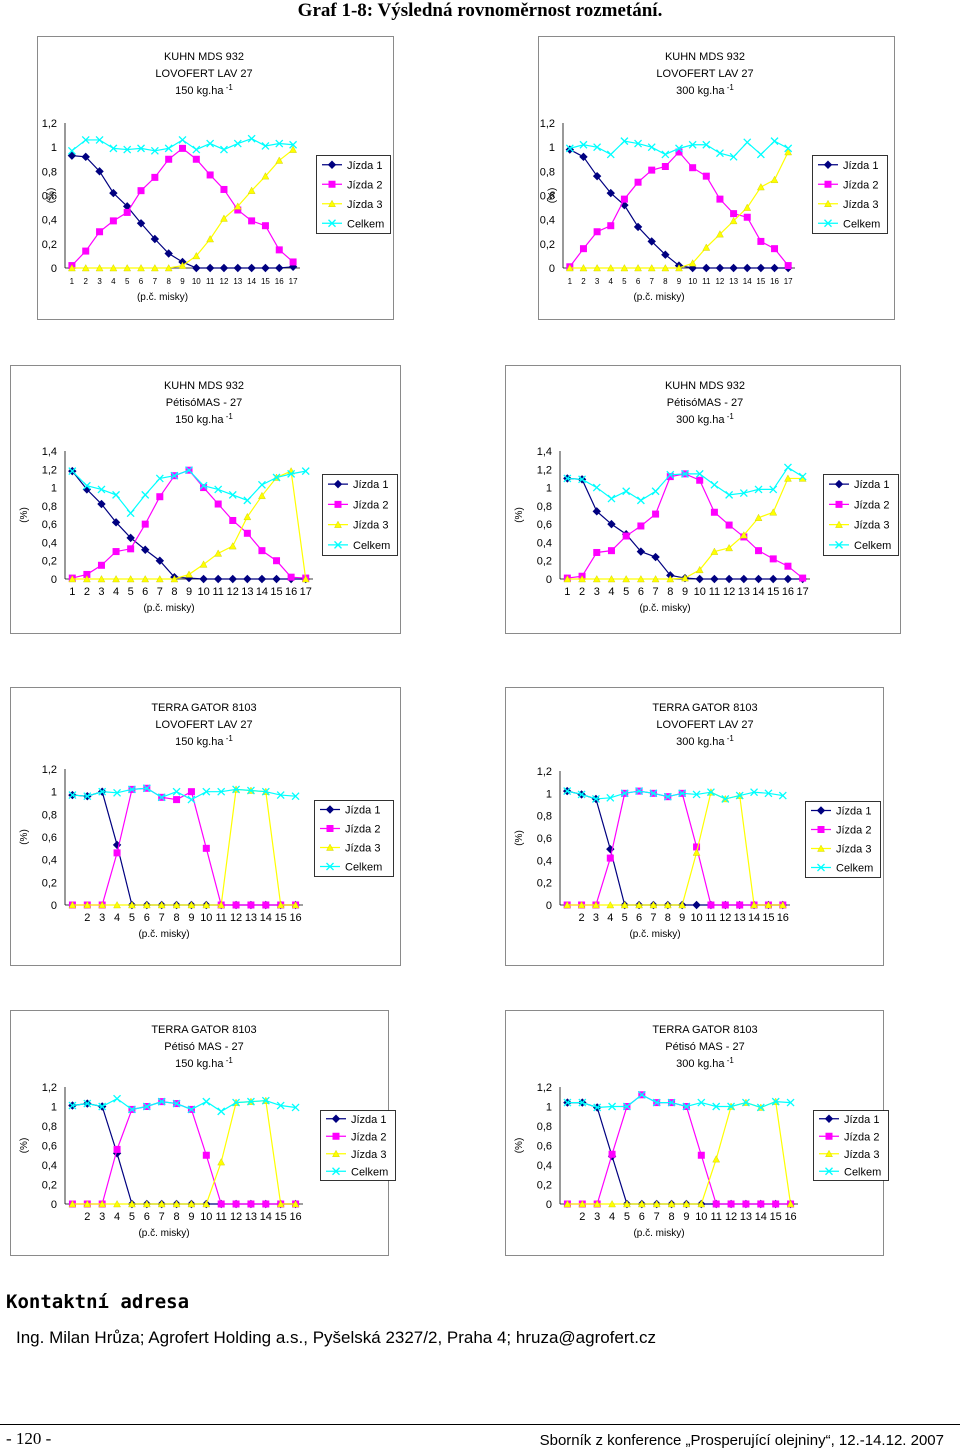  I want to click on y-tick-label: 1, so click(54, 489).